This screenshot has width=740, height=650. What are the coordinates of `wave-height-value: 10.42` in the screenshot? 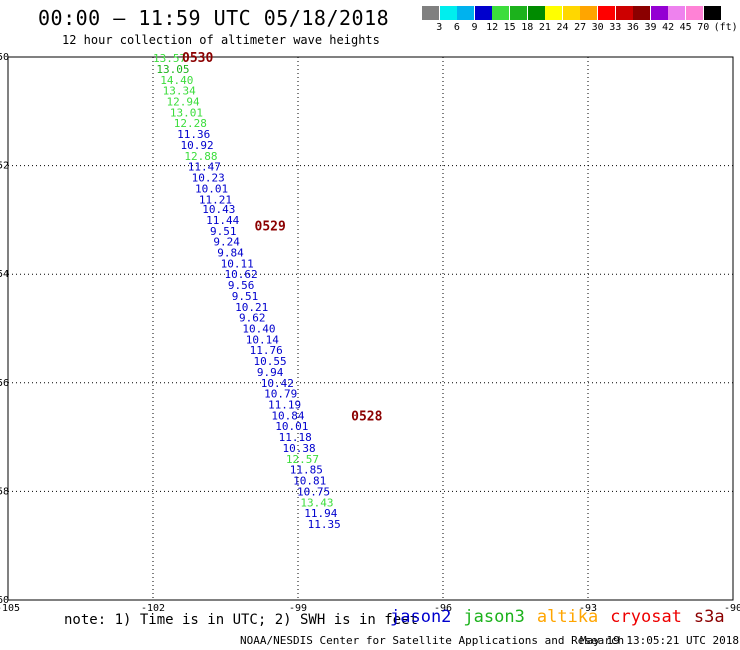 It's located at (277, 383).